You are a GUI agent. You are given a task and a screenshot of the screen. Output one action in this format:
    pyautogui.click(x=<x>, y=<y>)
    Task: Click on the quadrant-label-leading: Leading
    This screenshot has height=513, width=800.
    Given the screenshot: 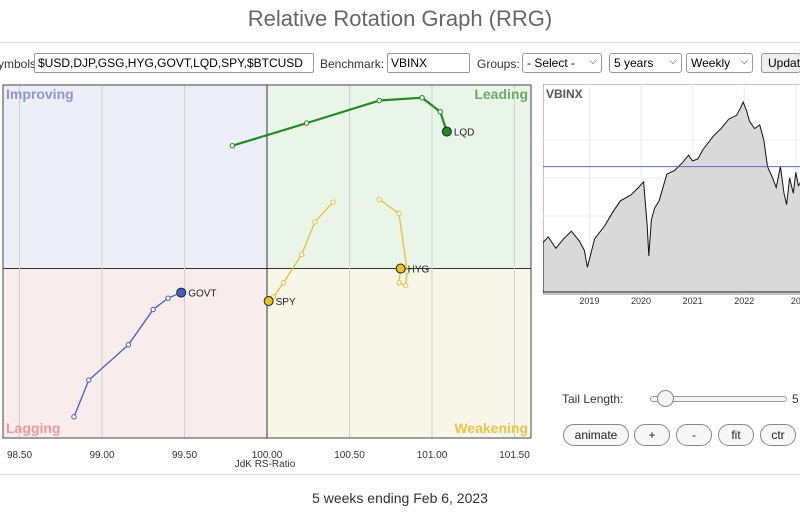 What is the action you would take?
    pyautogui.click(x=501, y=94)
    